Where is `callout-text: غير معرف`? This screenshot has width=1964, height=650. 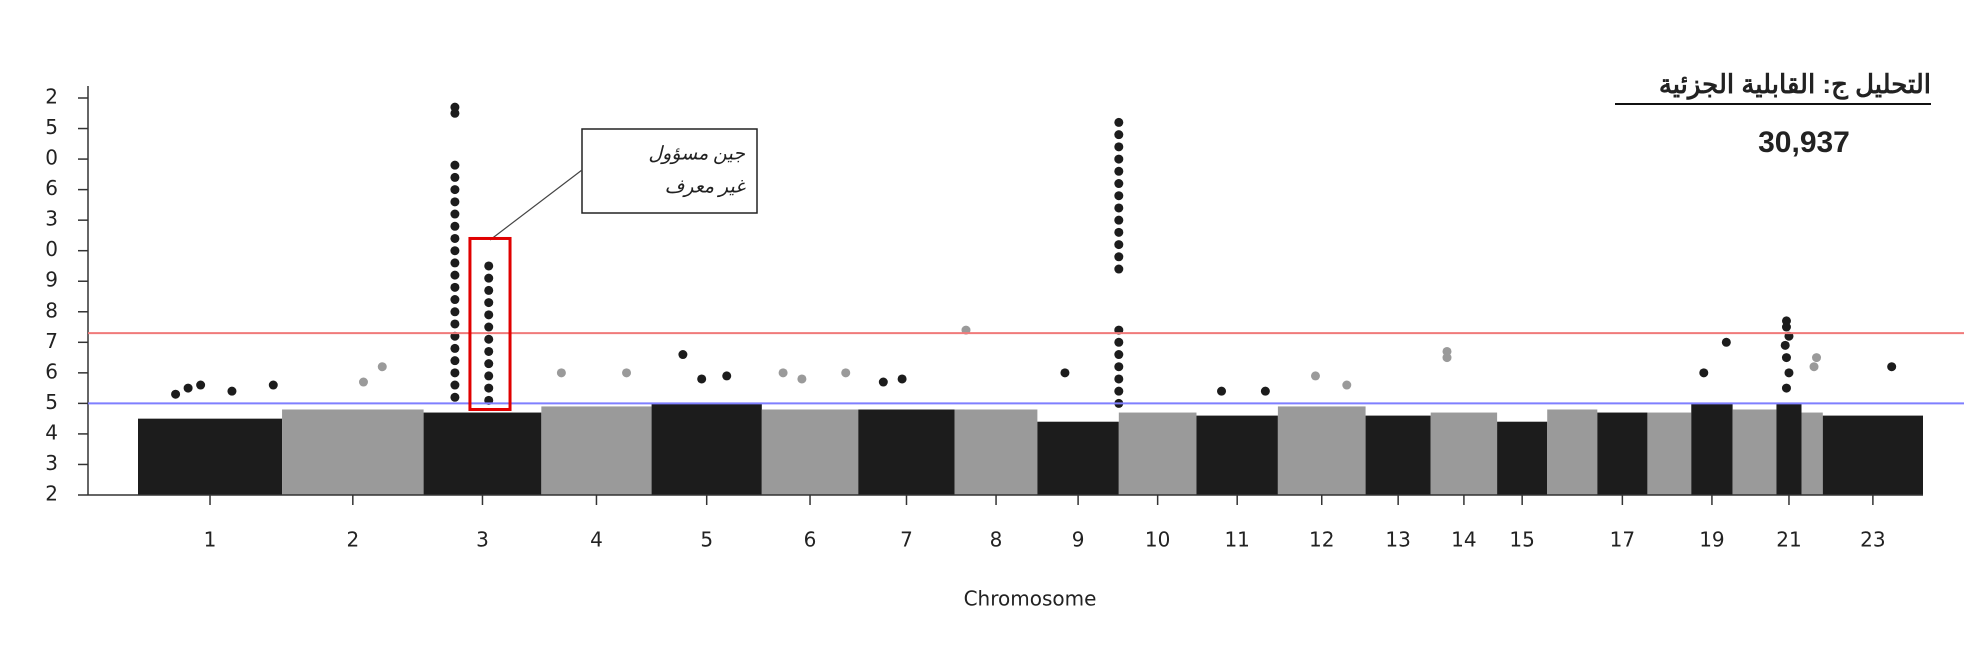 callout-text: غير معرف is located at coordinates (705, 186).